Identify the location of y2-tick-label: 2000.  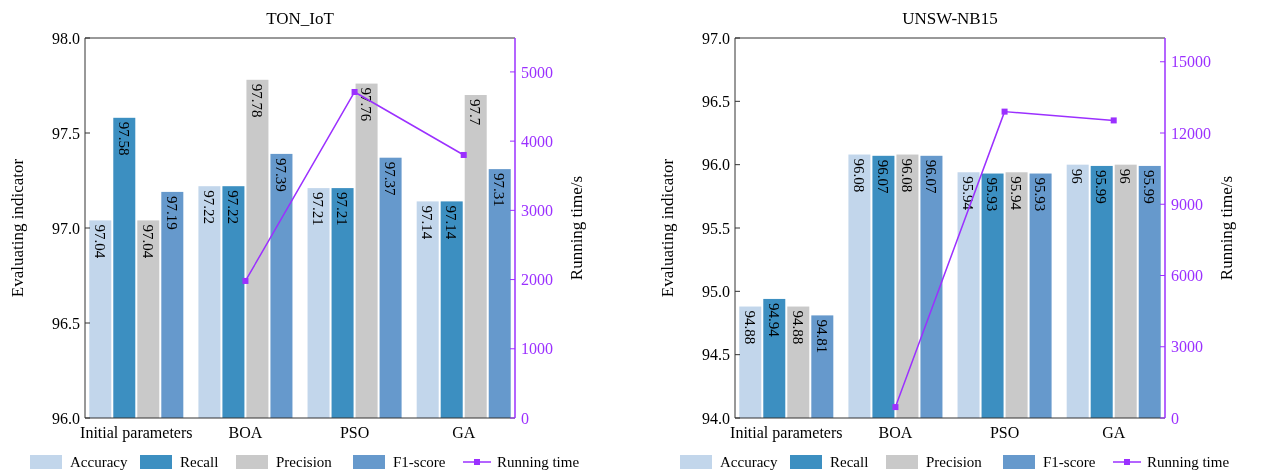
(537, 280).